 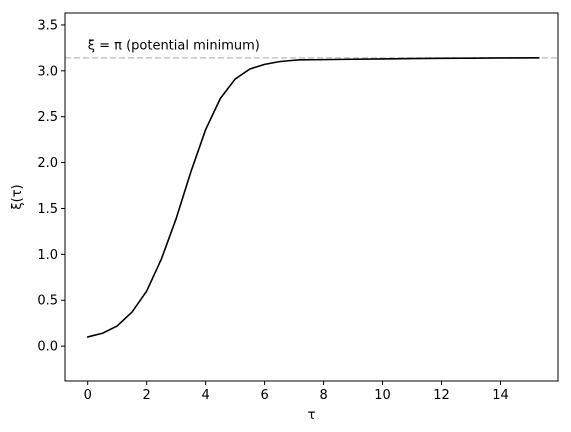 What do you see at coordinates (47, 255) in the screenshot?
I see `y-tick-label: 1.0` at bounding box center [47, 255].